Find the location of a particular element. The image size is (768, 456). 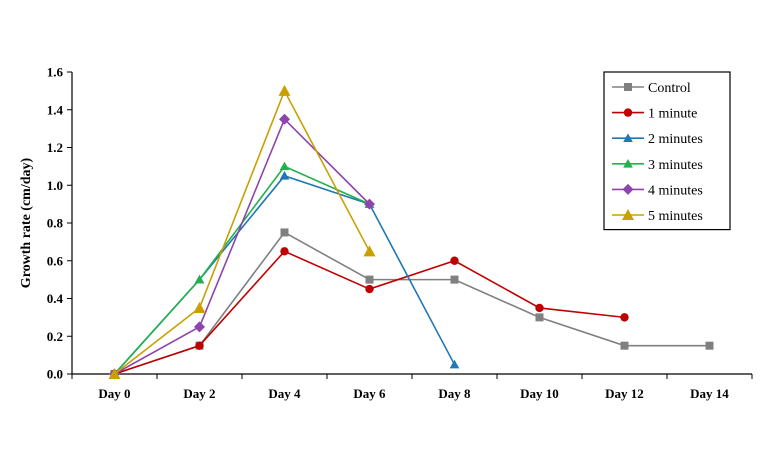

y-tick-label: 0.6 is located at coordinates (55, 260).